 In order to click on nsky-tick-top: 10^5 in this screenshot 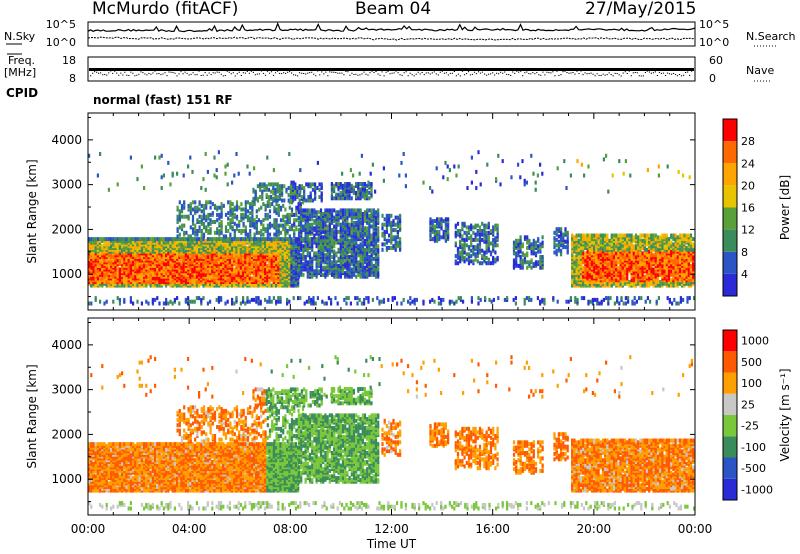, I will do `click(61, 24)`.